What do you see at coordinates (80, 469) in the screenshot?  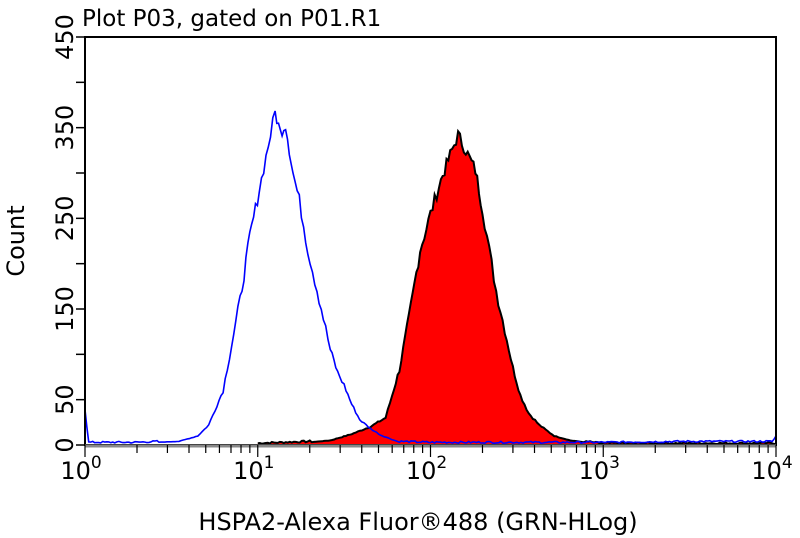 I see `x-tick-label: 10⁰` at bounding box center [80, 469].